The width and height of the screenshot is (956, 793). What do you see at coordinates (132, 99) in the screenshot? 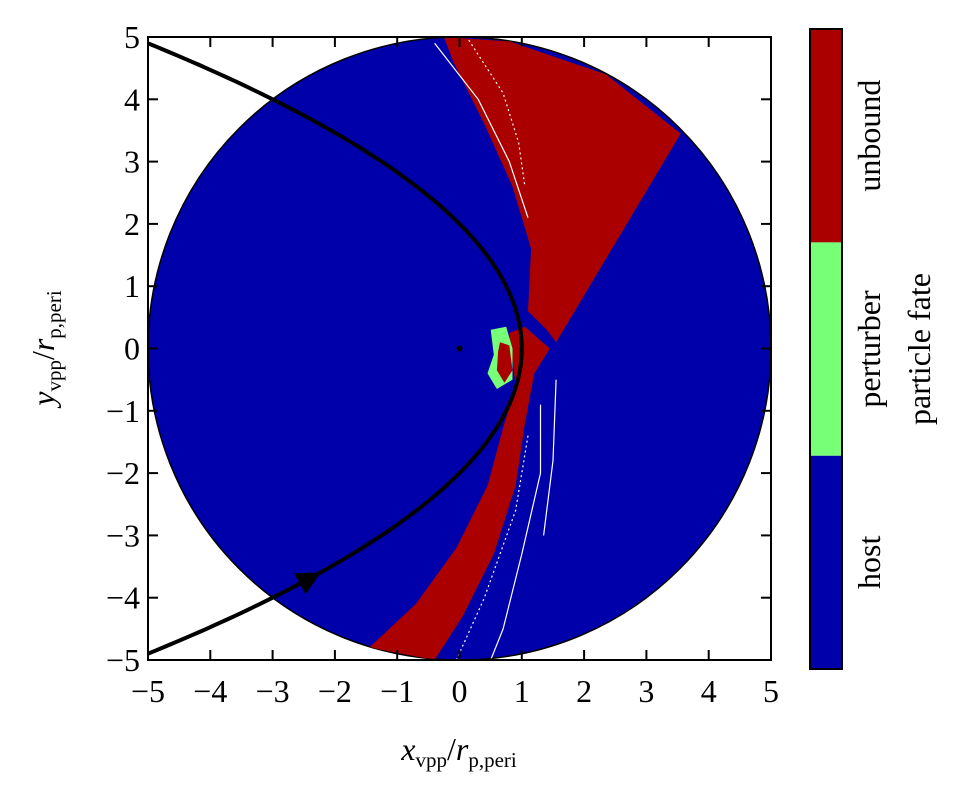
I see `y-tick-label: 4` at bounding box center [132, 99].